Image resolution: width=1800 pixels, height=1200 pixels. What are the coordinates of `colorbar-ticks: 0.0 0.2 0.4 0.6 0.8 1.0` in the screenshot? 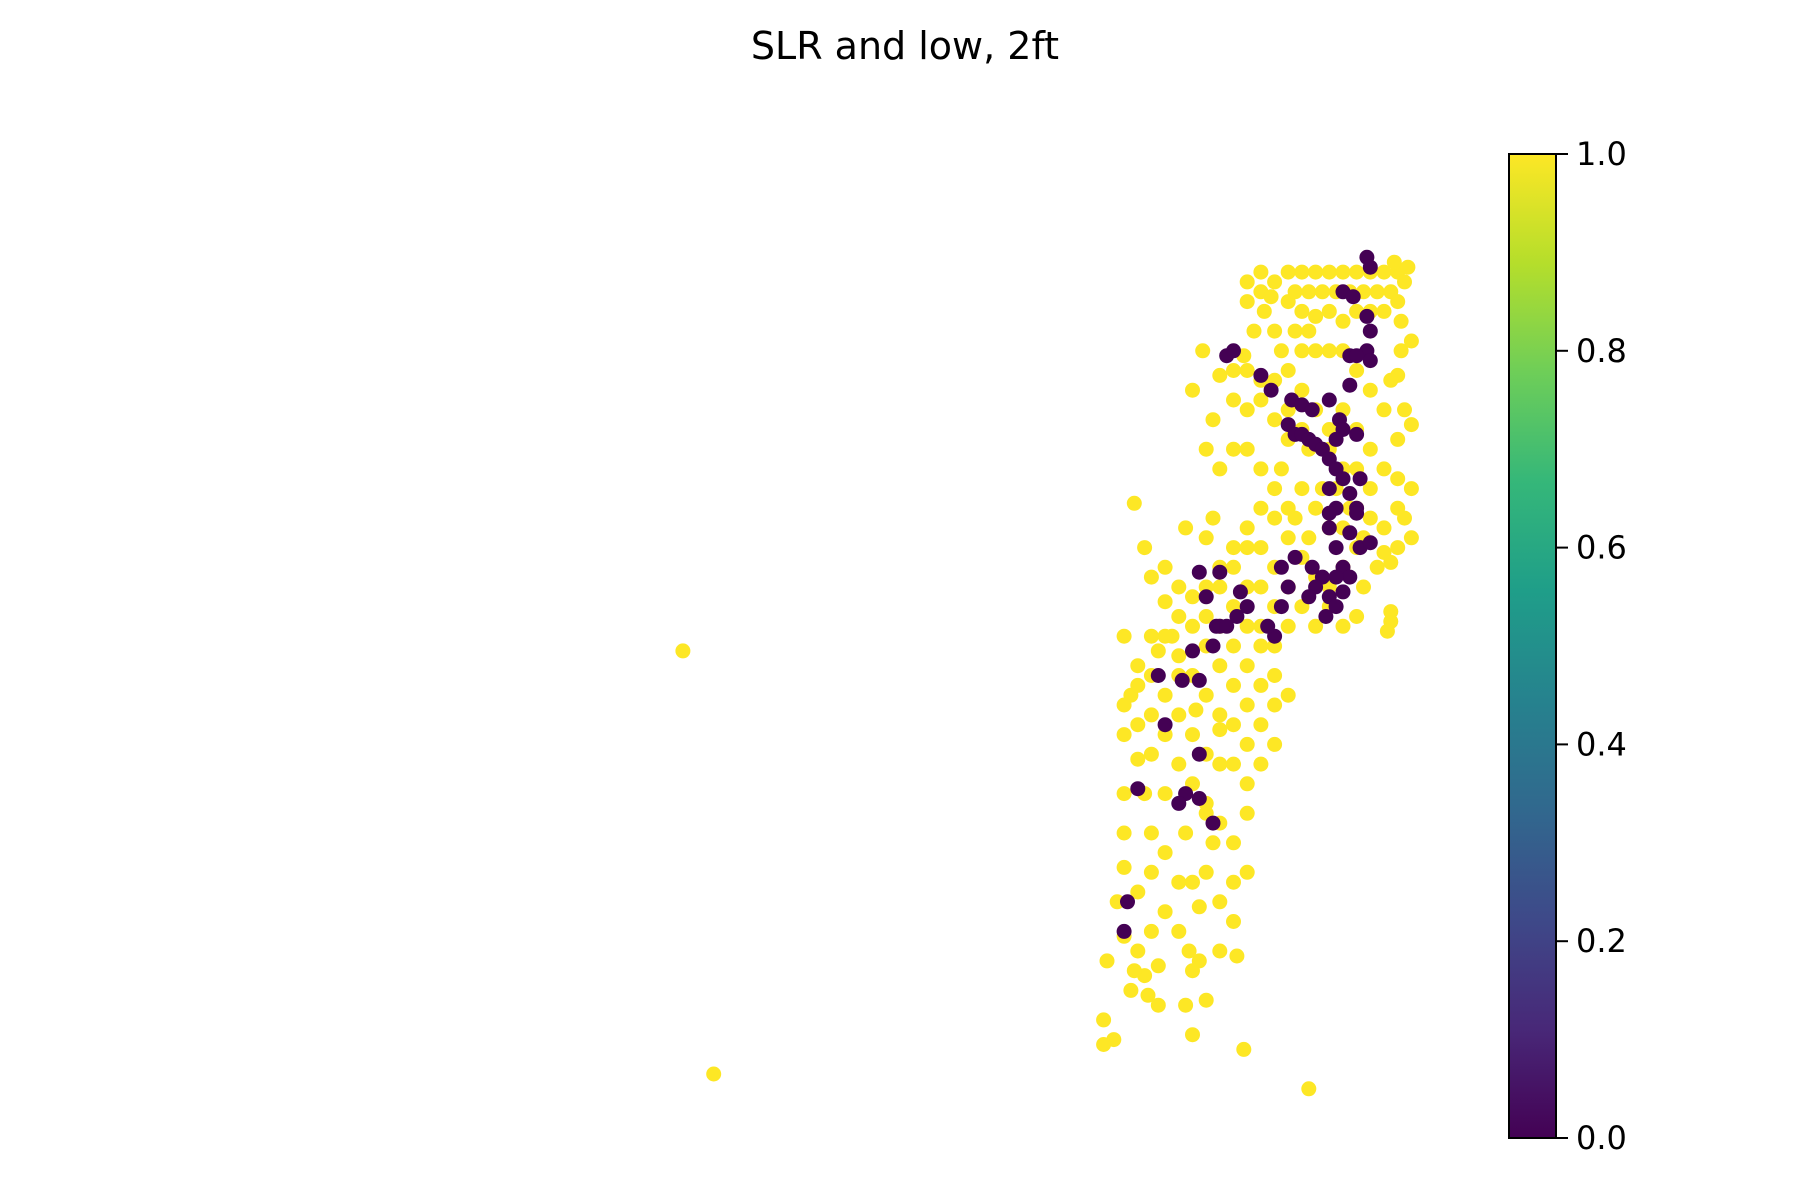 It's located at (1591, 646).